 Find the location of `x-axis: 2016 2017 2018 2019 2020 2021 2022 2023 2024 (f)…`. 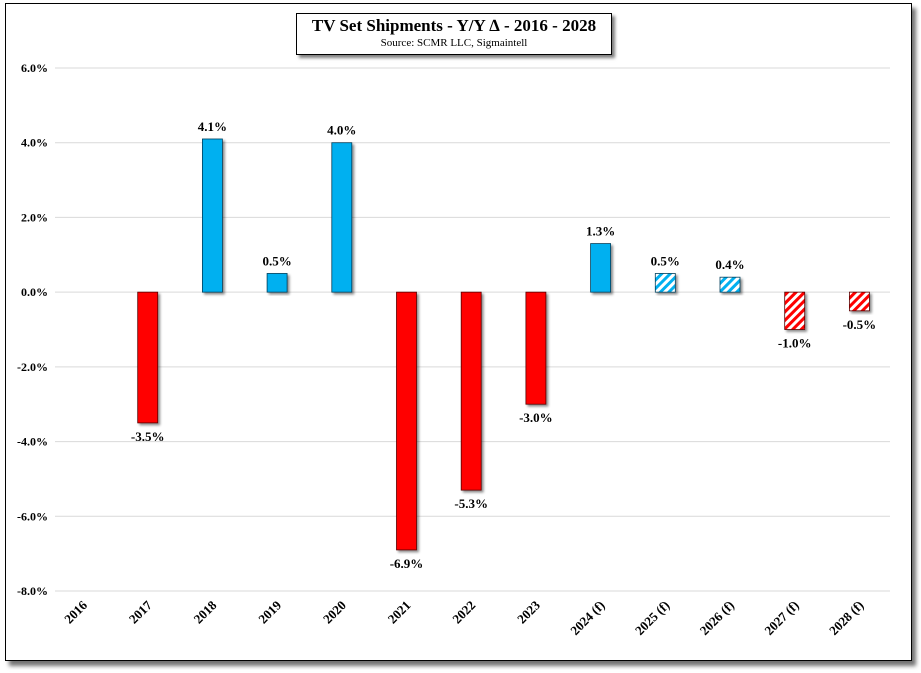

x-axis: 2016 2017 2018 2019 2020 2021 2022 2023 2024 (f)… is located at coordinates (463, 617).